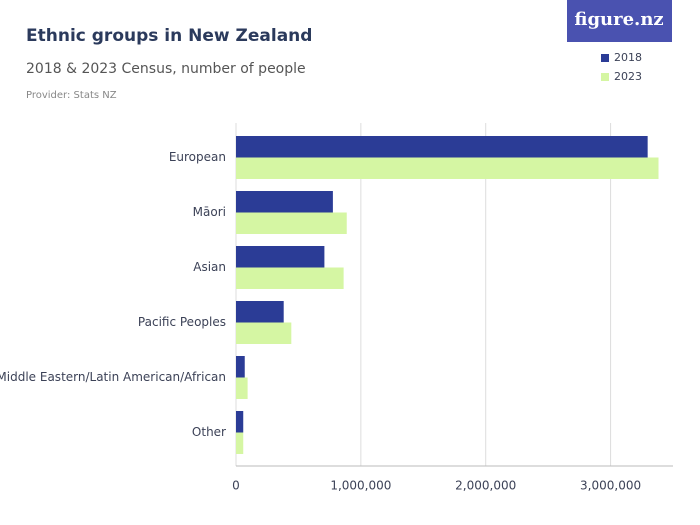 The height and width of the screenshot is (525, 700). Describe the element at coordinates (236, 486) in the screenshot. I see `x-tick-label: 0` at that location.